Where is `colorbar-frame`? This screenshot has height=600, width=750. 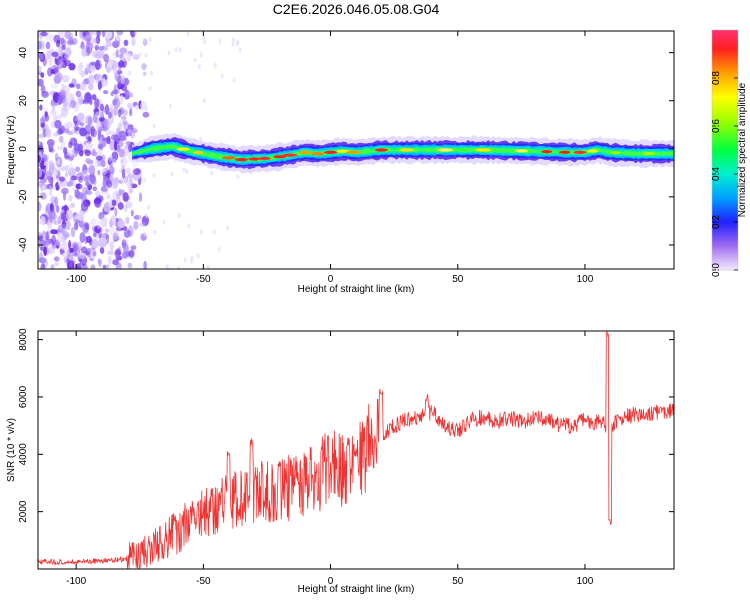 colorbar-frame is located at coordinates (725, 150).